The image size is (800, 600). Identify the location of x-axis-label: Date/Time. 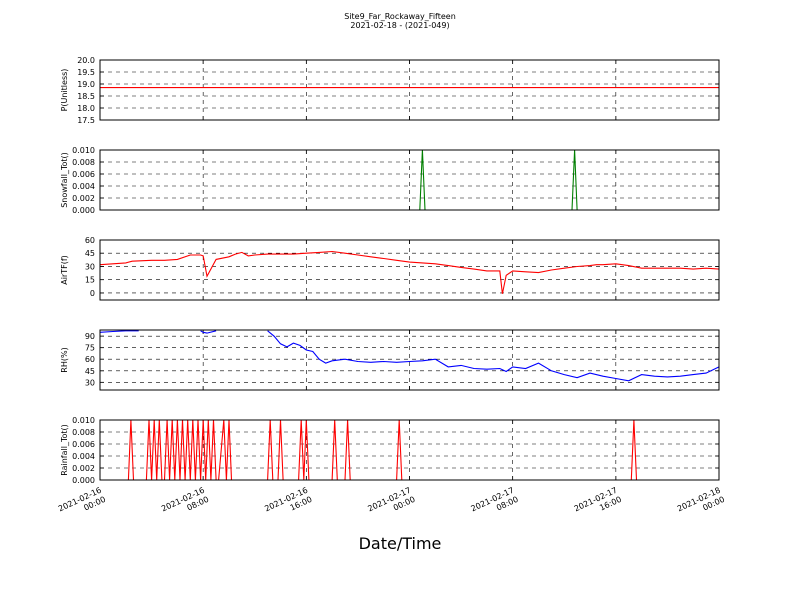
(400, 543).